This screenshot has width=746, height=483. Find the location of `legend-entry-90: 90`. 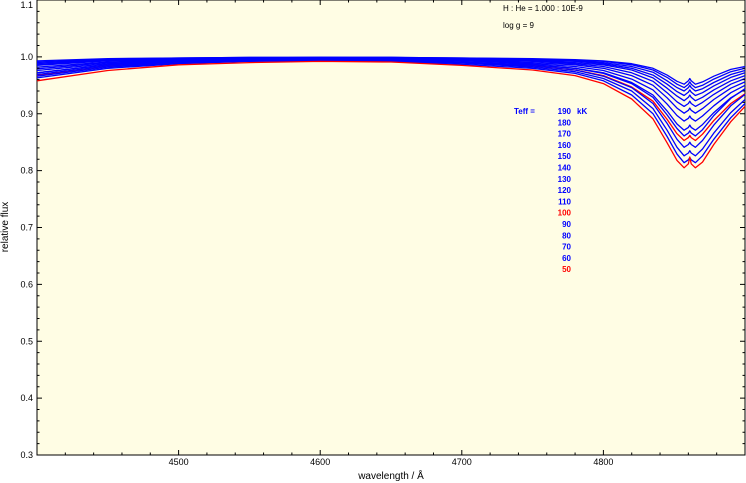

legend-entry-90: 90 is located at coordinates (566, 224).